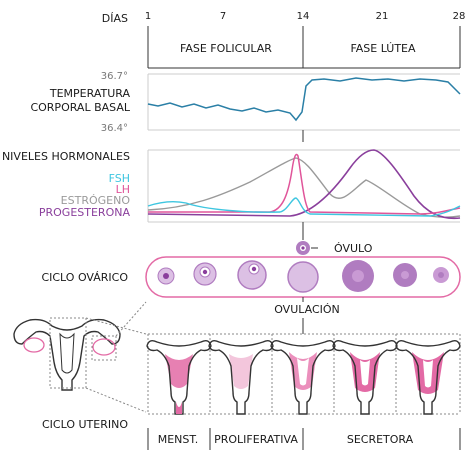  I want to click on progesterone-curve, so click(304, 184).